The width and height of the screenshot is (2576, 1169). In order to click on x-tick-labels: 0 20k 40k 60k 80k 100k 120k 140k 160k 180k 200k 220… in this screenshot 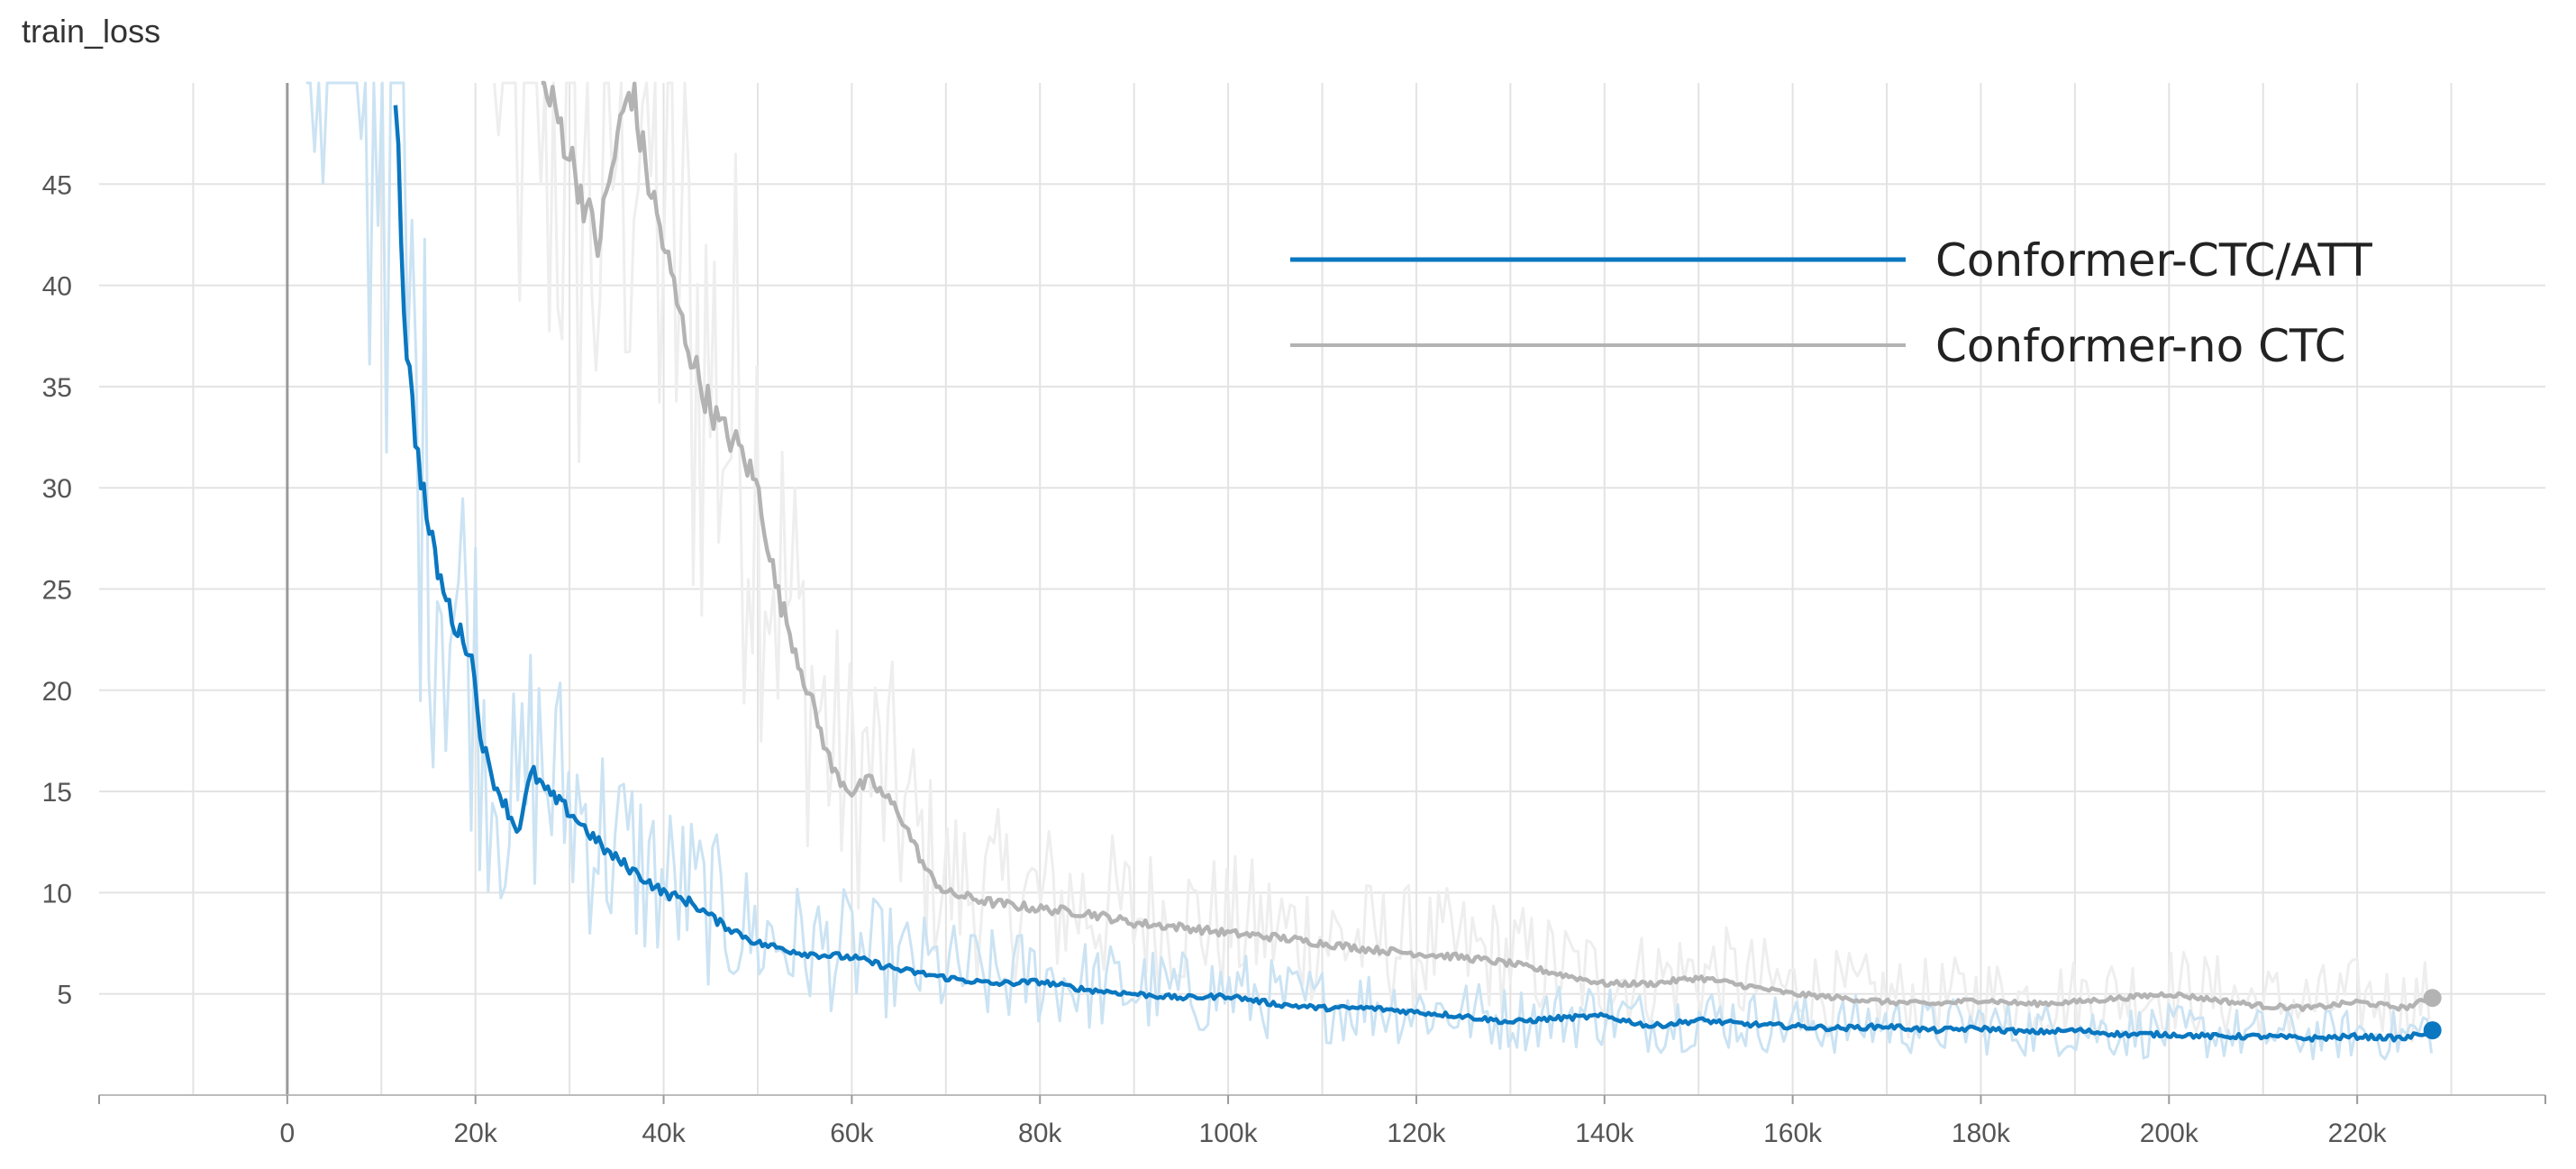, I will do `click(1334, 1133)`.